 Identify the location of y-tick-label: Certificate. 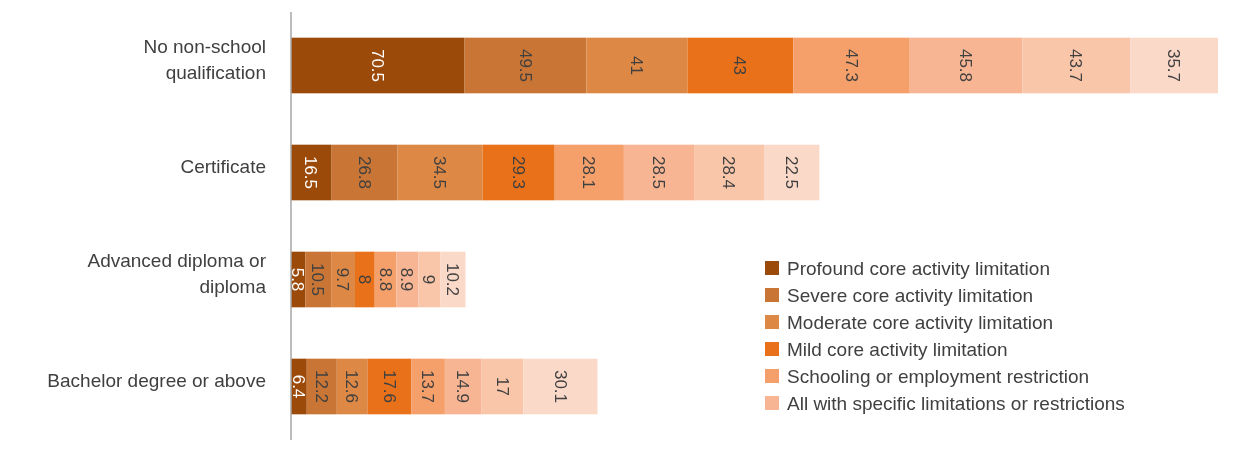
(223, 166).